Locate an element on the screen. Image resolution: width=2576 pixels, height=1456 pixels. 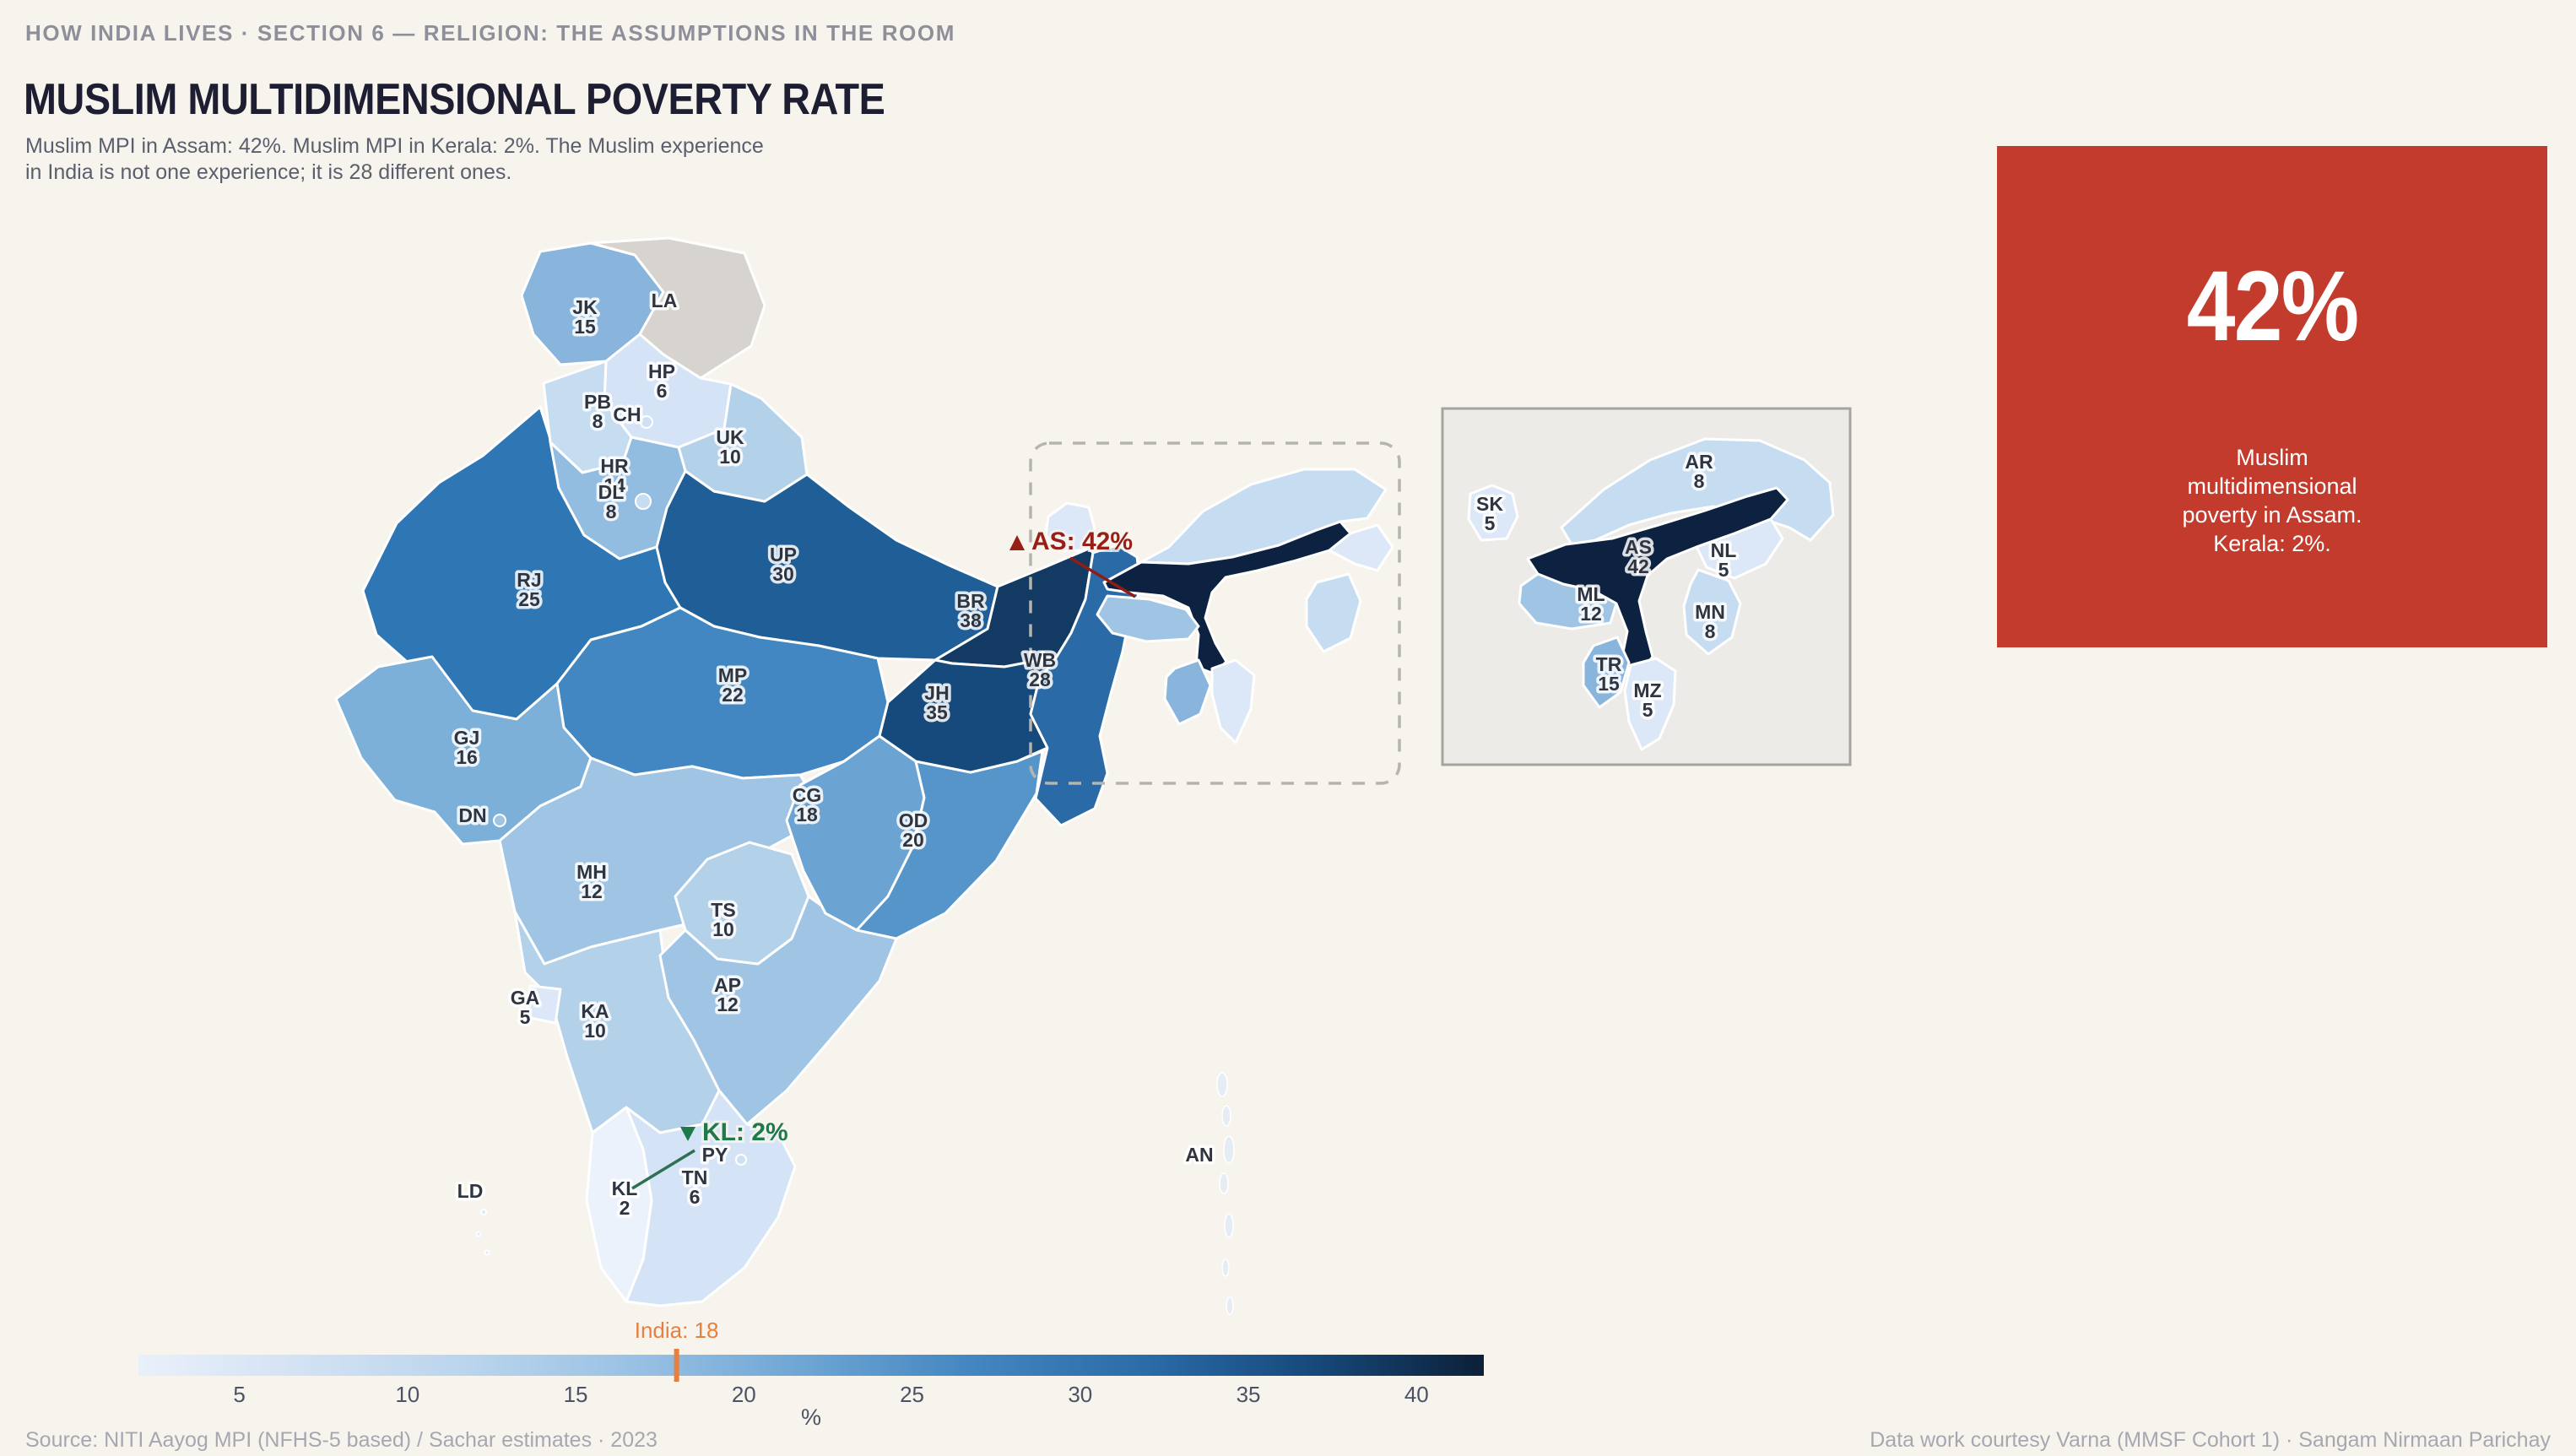
svg-text: 2 is located at coordinates (625, 1208).